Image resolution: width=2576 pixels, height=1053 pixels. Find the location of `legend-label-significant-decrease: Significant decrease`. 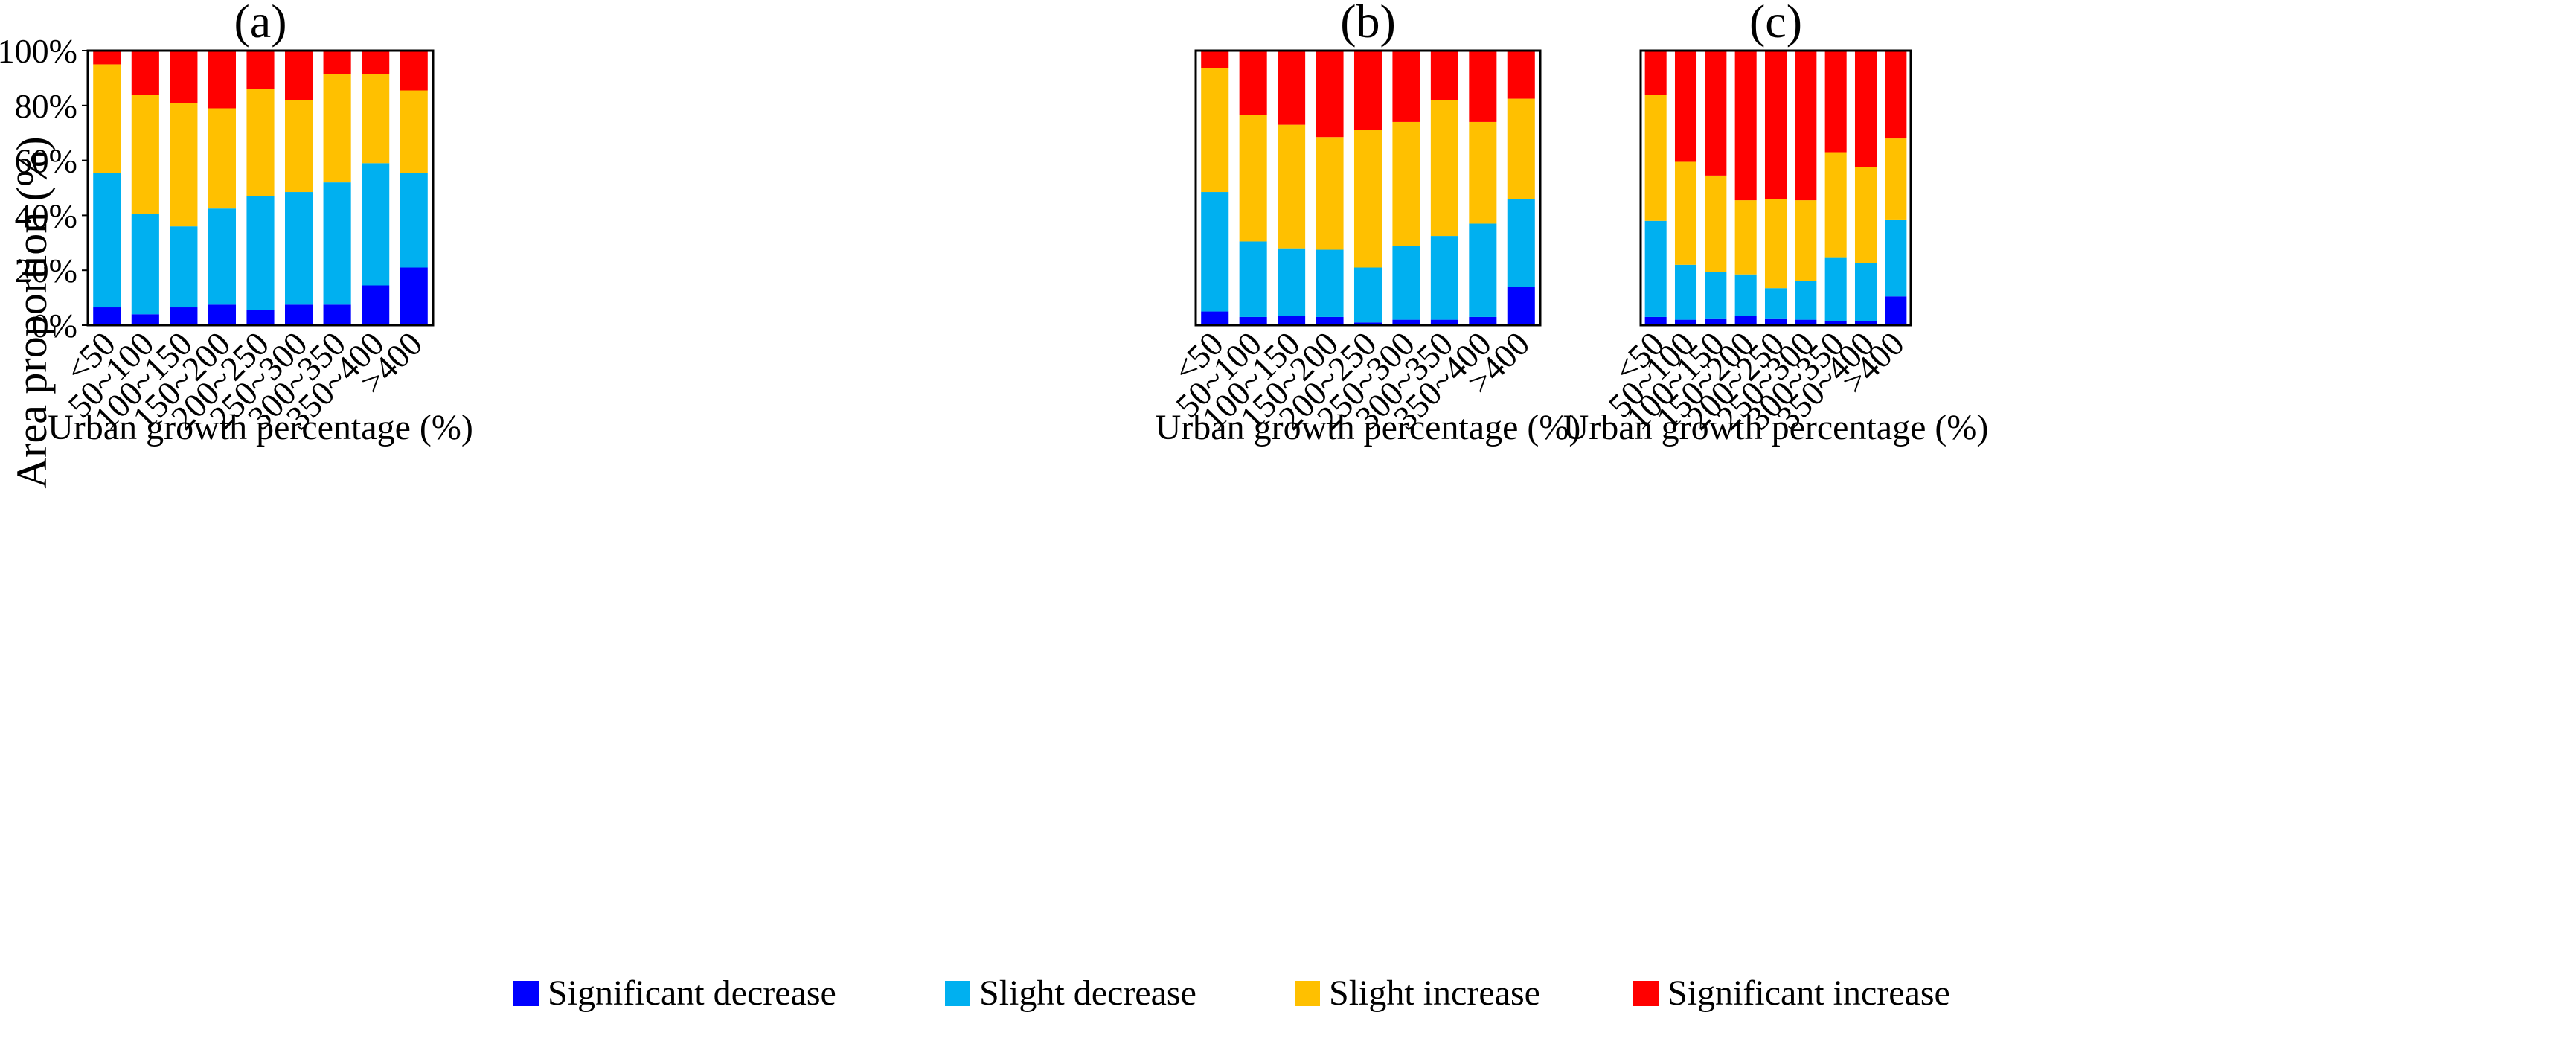

legend-label-significant-decrease: Significant decrease is located at coordinates (692, 993).